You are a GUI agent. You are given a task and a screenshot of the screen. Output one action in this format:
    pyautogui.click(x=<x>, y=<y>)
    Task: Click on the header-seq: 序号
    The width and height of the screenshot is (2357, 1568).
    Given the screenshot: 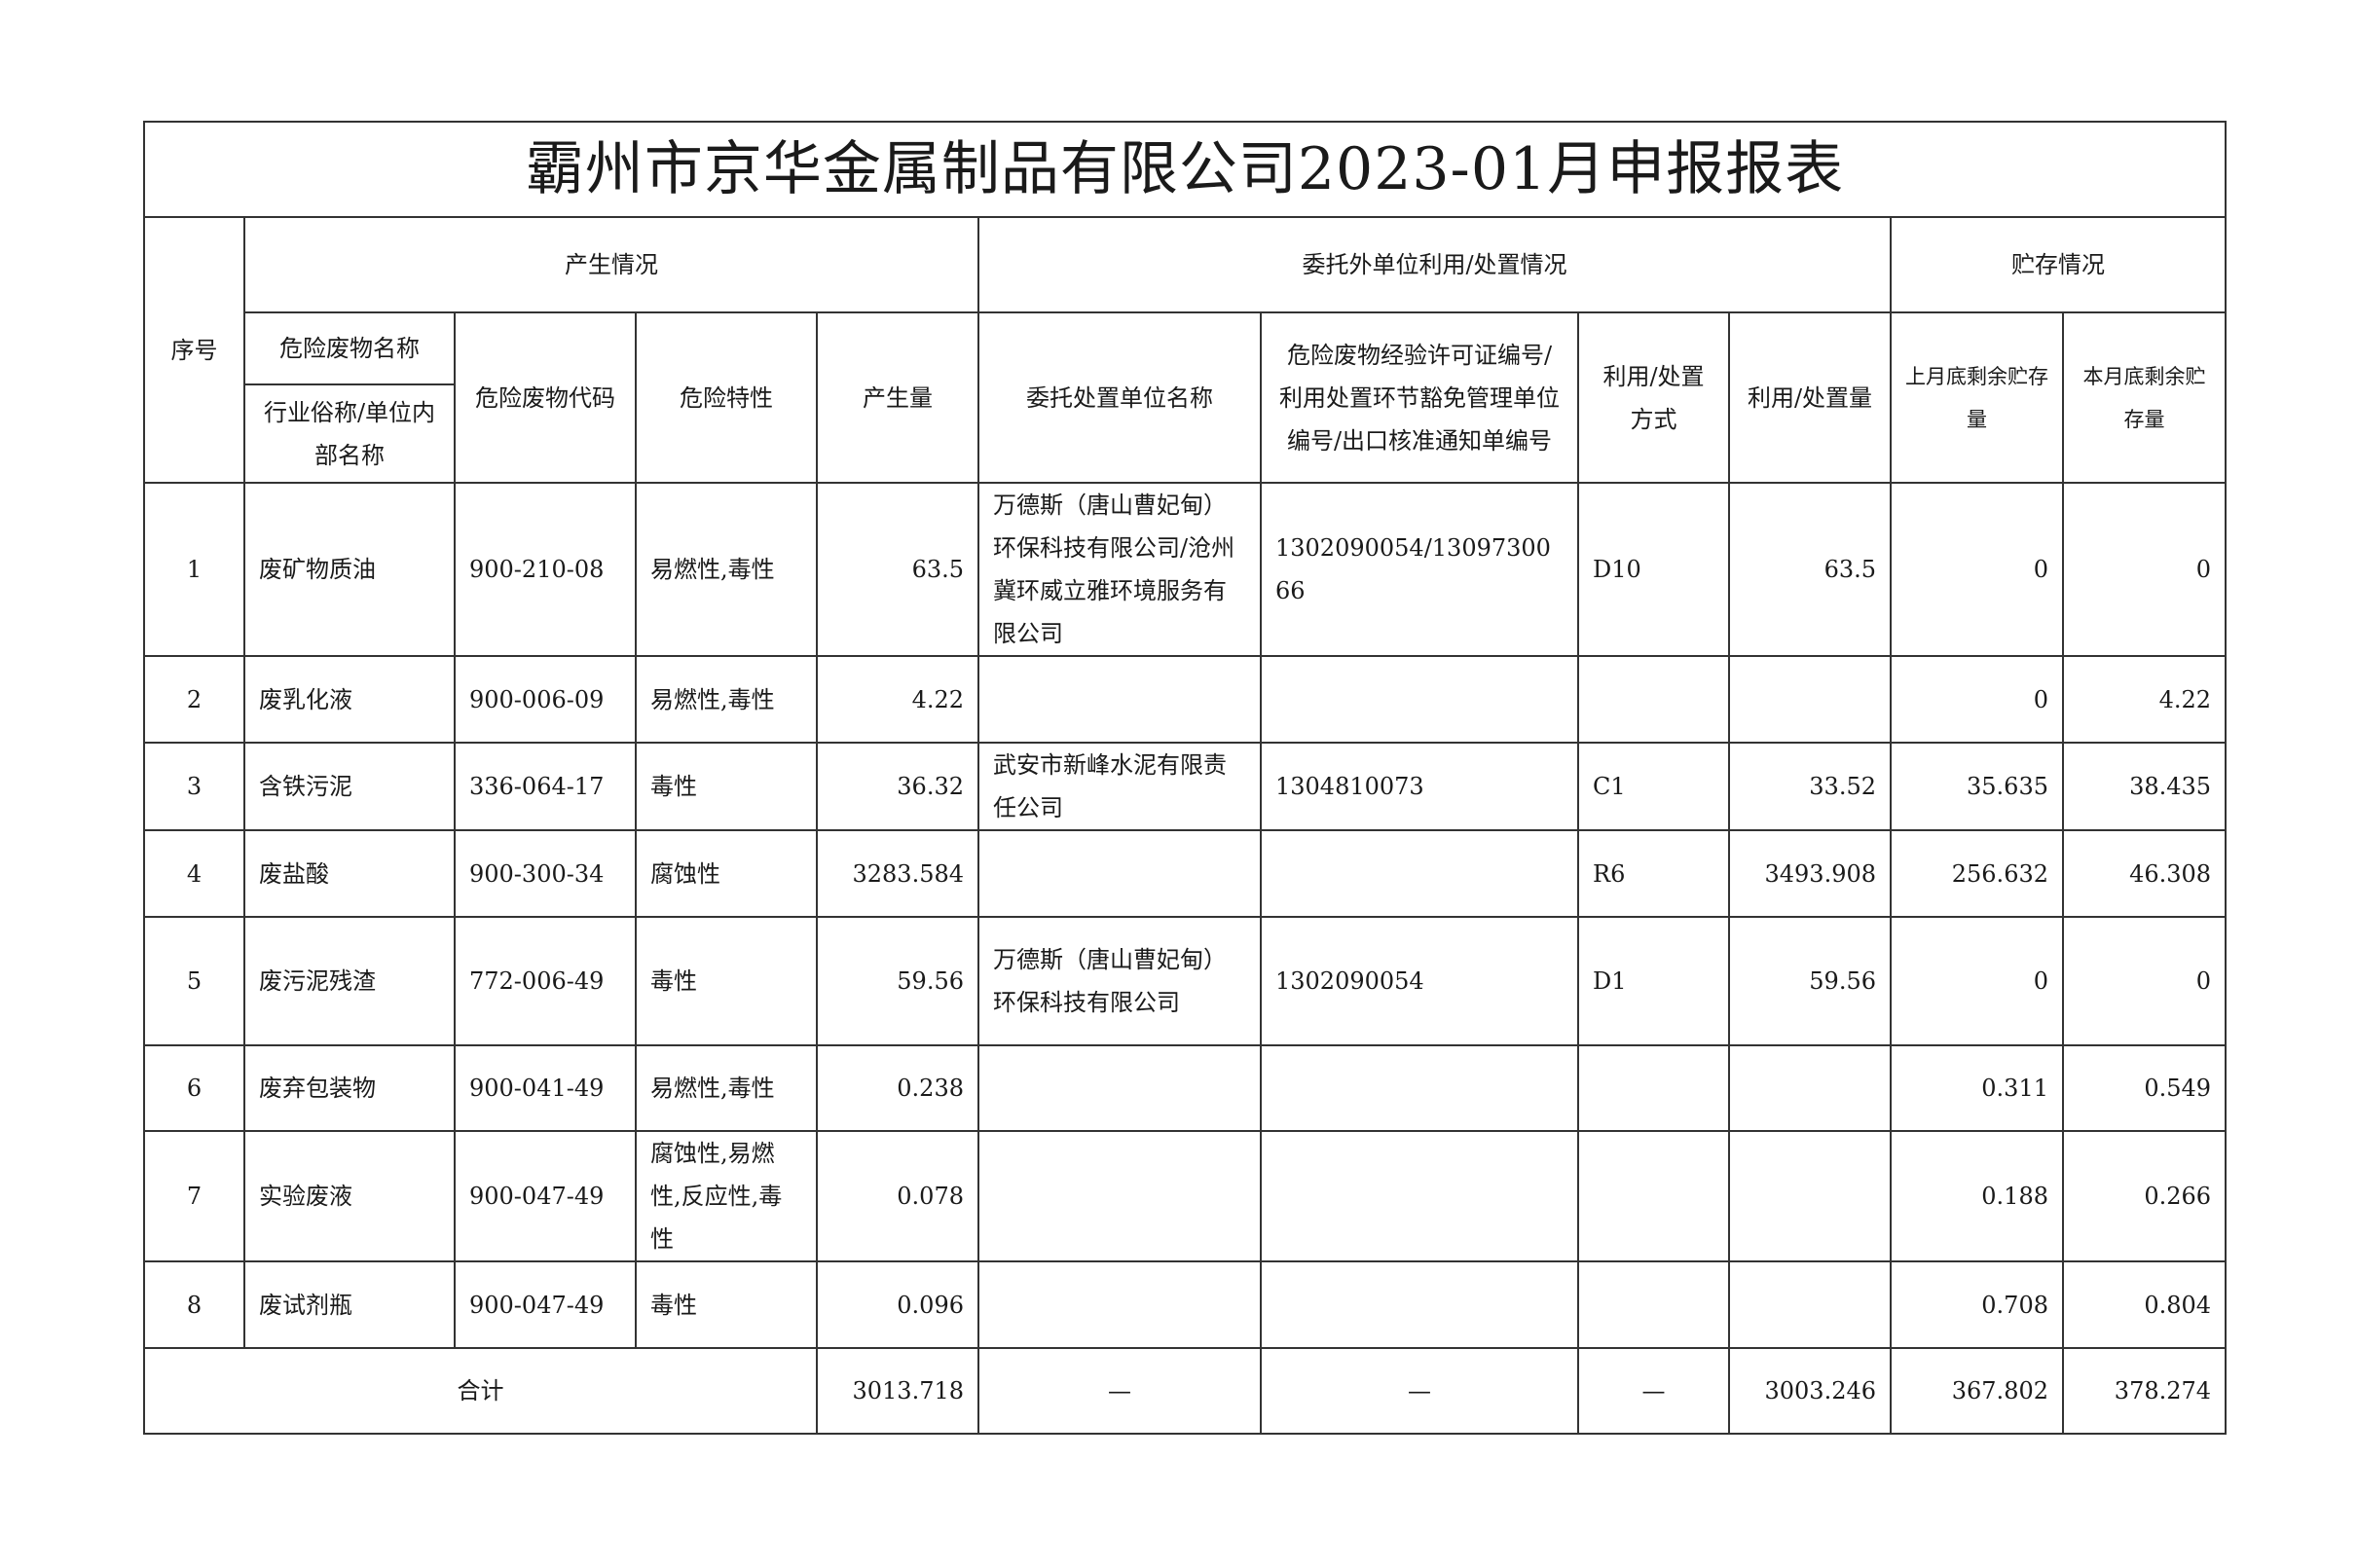 What is the action you would take?
    pyautogui.click(x=194, y=350)
    